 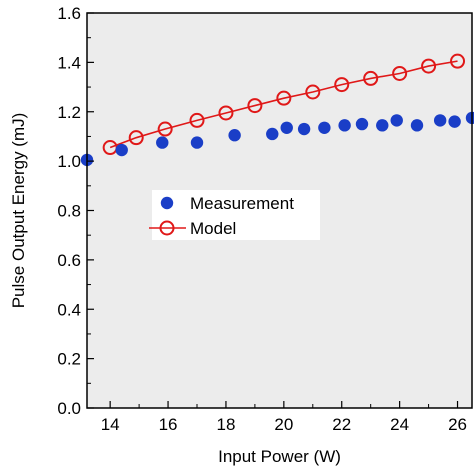 I want to click on legend-model-marker, so click(x=167, y=228).